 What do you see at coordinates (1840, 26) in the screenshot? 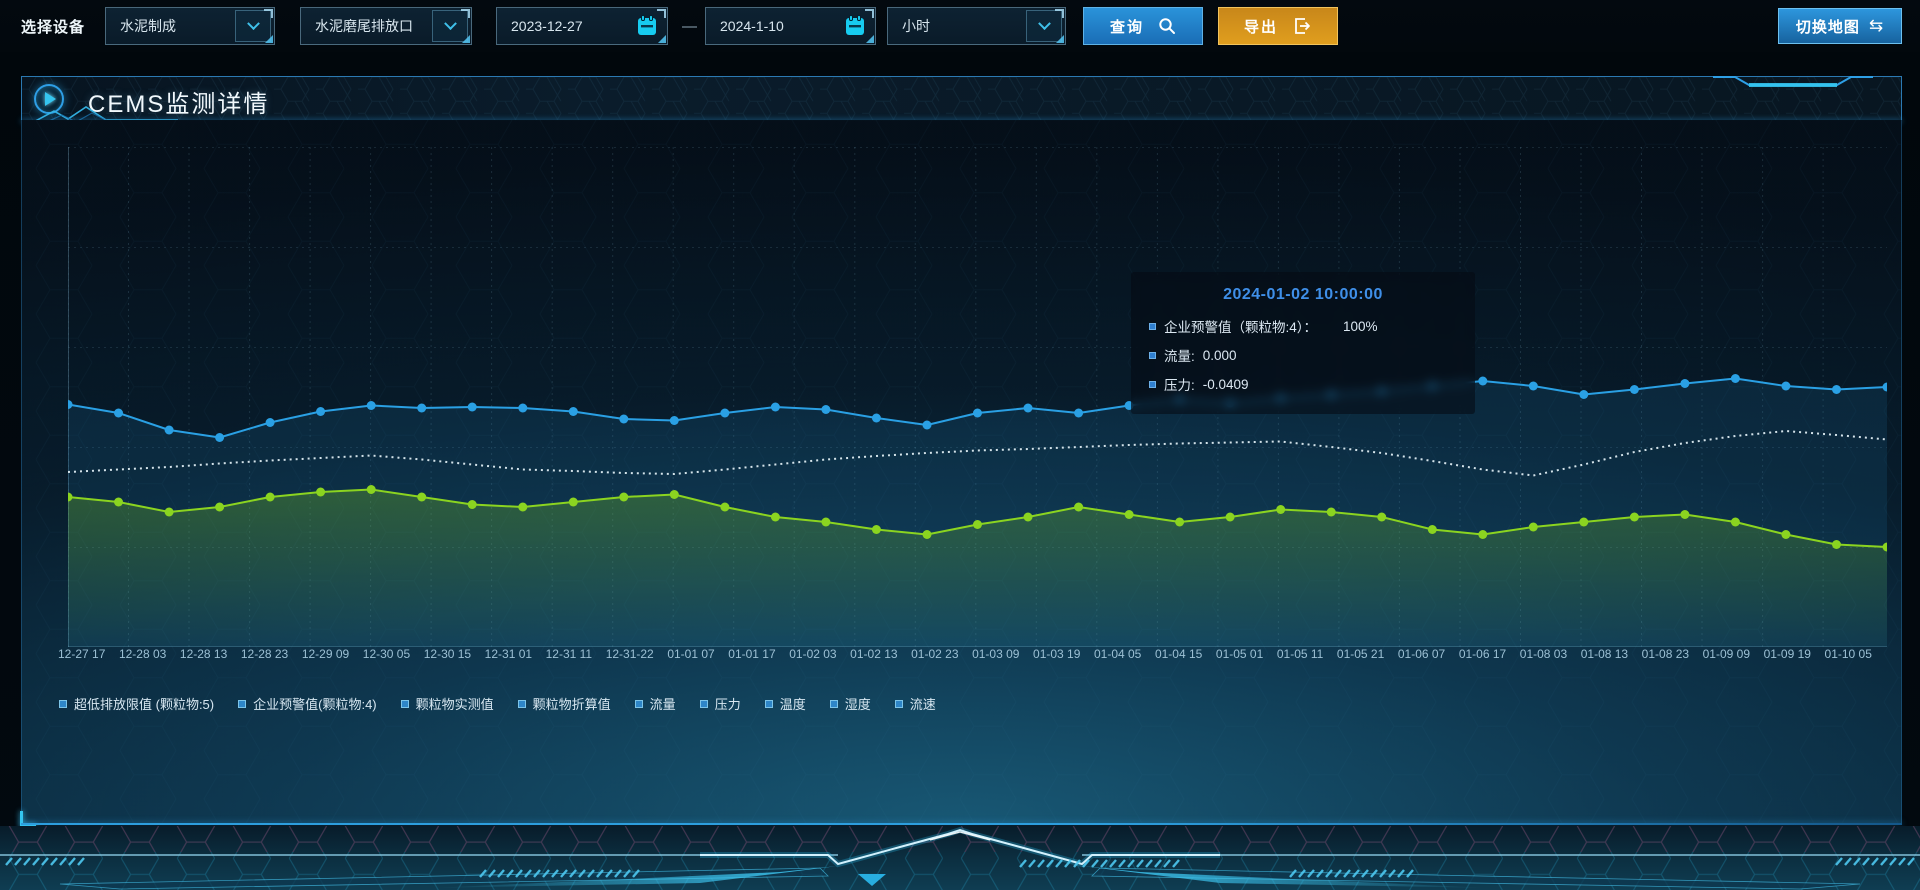
I see `switch-map-button: 切换地图 ⇆` at bounding box center [1840, 26].